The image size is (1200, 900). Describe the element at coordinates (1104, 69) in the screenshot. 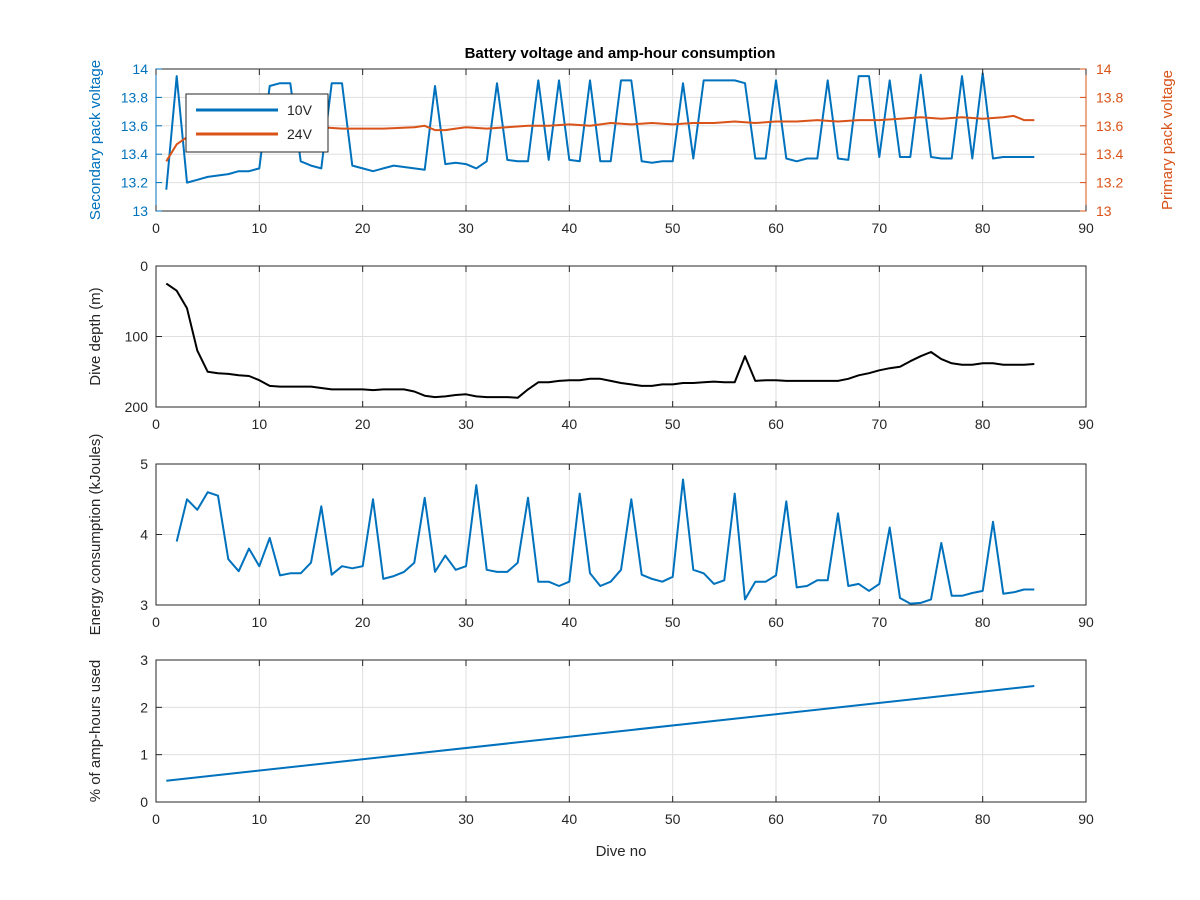

I see `y-right-tick-label: 14` at that location.